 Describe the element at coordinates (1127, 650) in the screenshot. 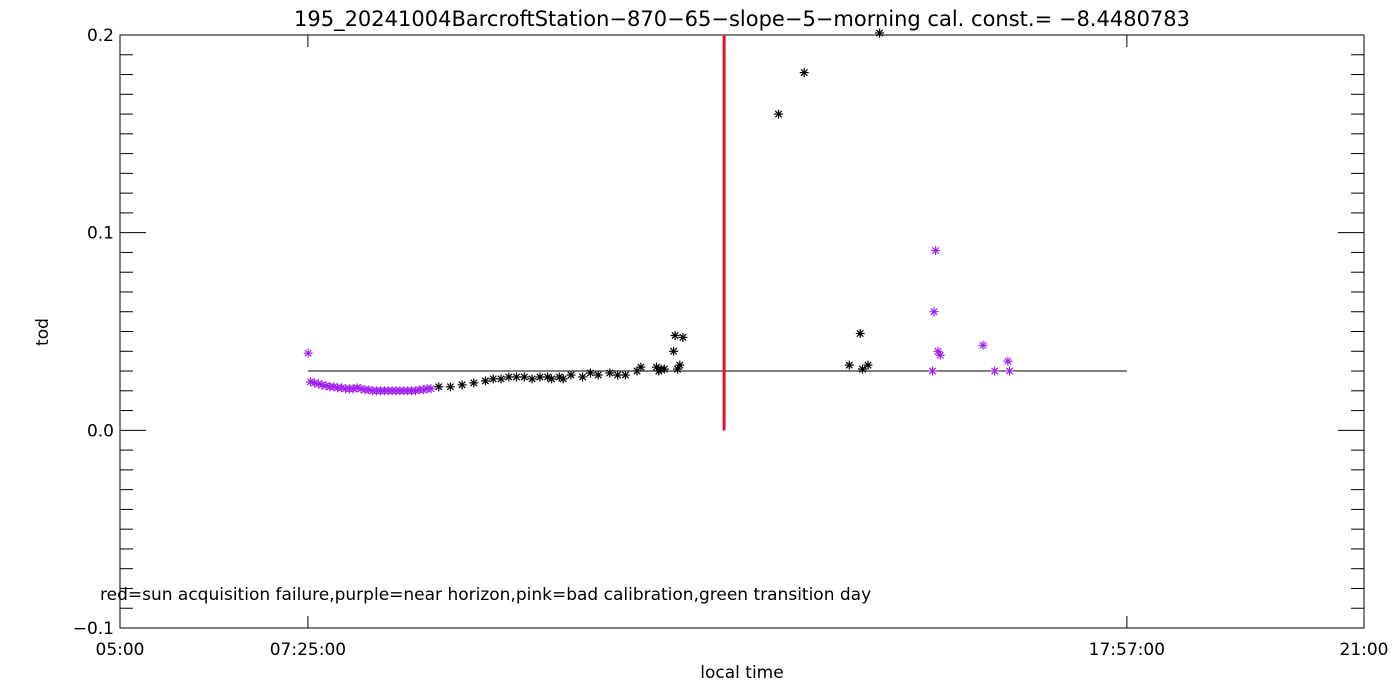

I see `x-tick-label: 17:57:00` at that location.